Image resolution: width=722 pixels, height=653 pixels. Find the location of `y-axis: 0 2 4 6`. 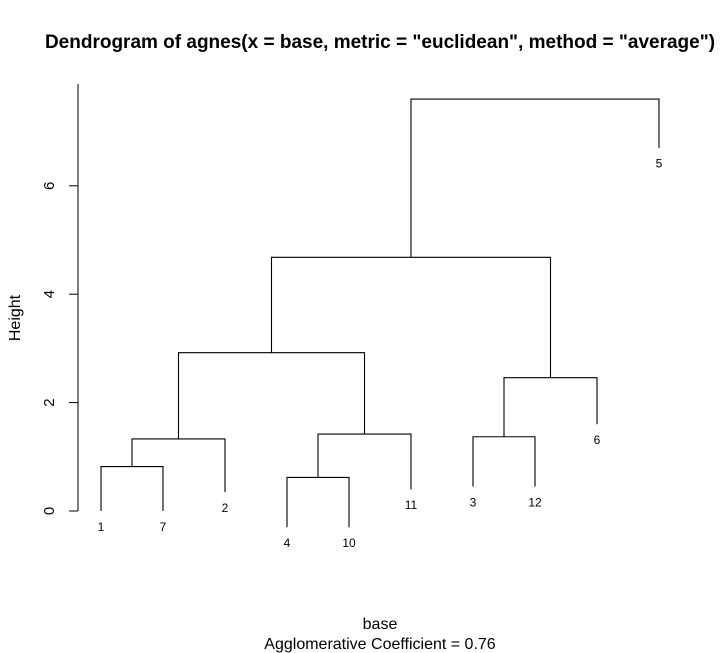

y-axis: 0 2 4 6 is located at coordinates (60, 299).